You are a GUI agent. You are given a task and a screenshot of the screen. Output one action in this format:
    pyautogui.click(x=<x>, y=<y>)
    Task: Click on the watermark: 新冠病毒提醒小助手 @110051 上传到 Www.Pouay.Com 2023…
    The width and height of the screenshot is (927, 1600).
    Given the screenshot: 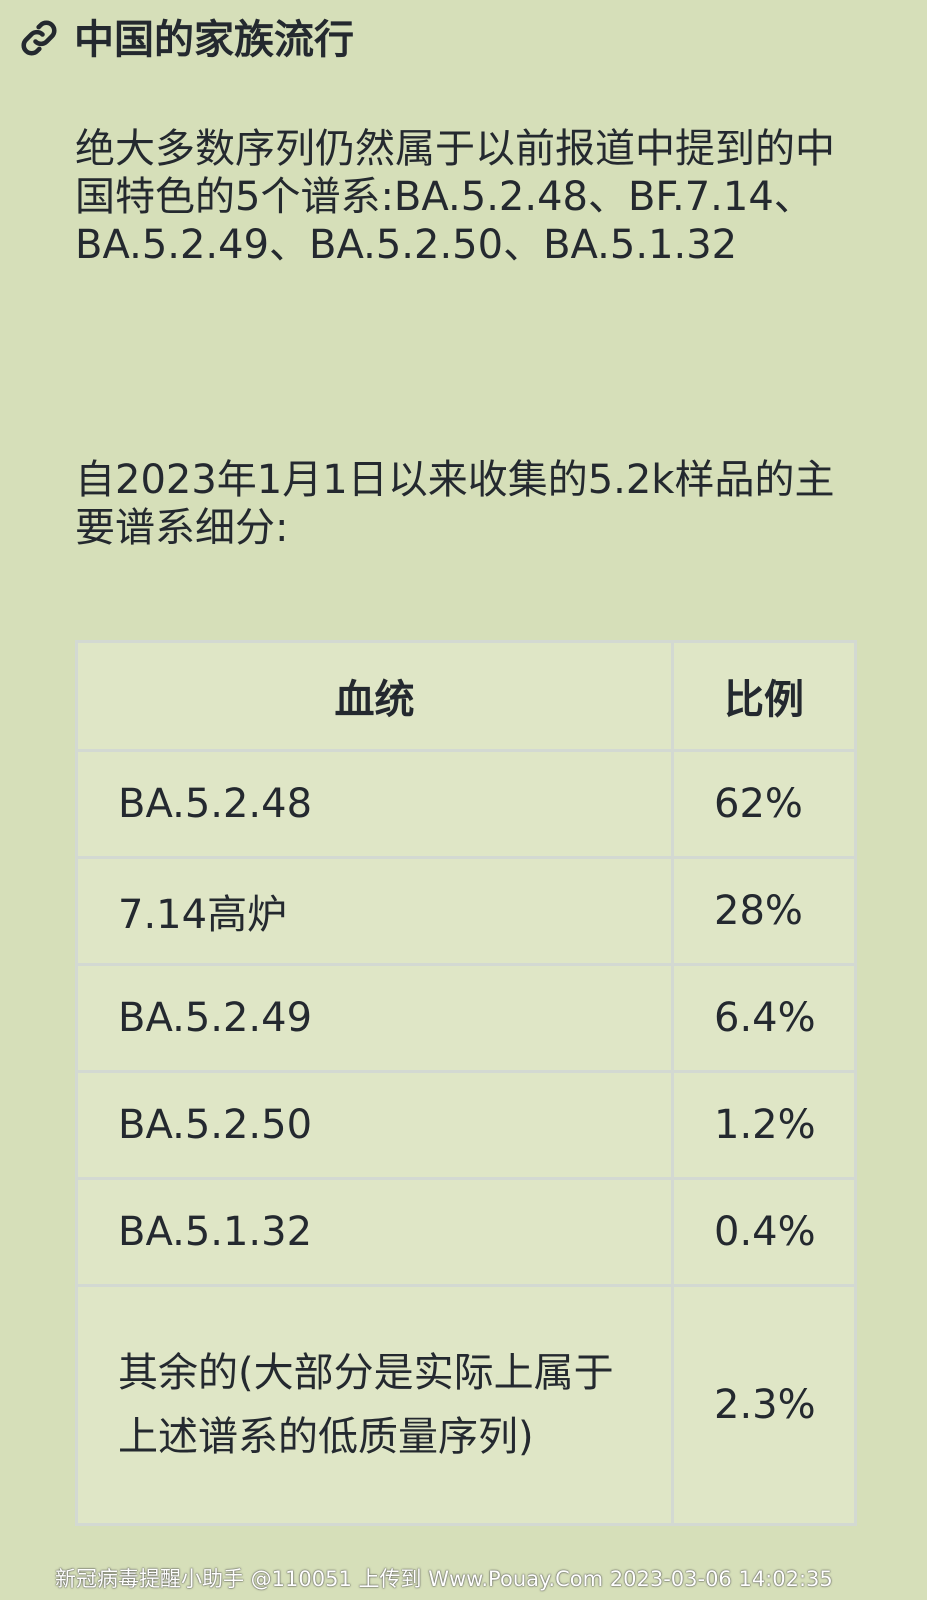 What is the action you would take?
    pyautogui.click(x=444, y=1579)
    